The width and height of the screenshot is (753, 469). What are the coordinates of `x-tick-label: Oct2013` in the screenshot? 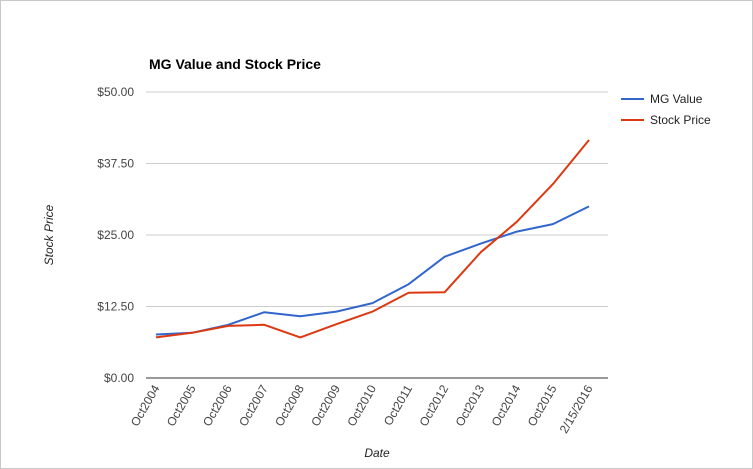 It's located at (470, 405).